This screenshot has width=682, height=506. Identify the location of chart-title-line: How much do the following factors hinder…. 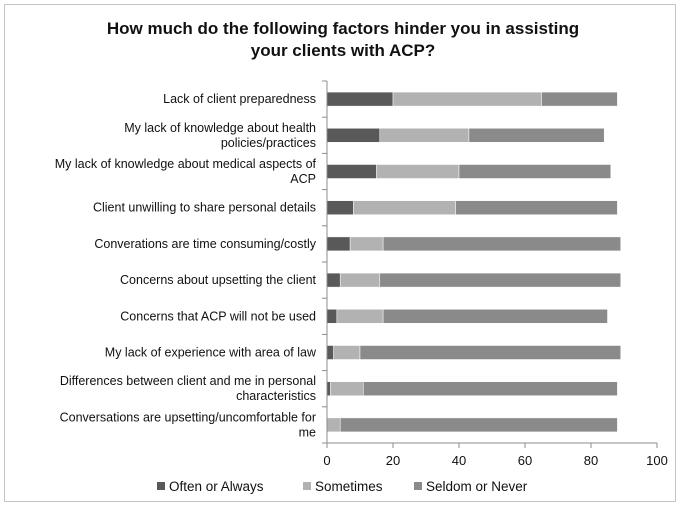
(343, 28).